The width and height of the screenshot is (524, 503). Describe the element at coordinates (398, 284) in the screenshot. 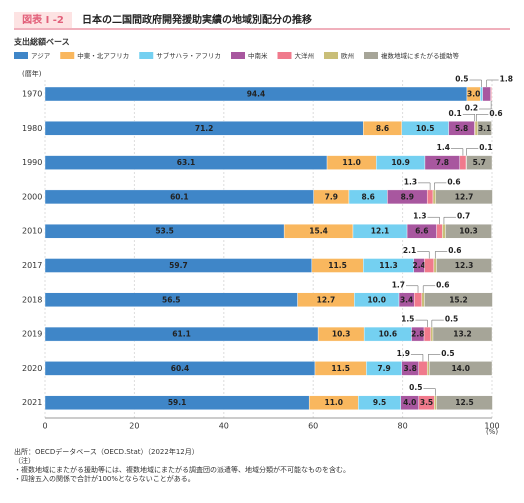

I see `data-label: 1.7` at that location.